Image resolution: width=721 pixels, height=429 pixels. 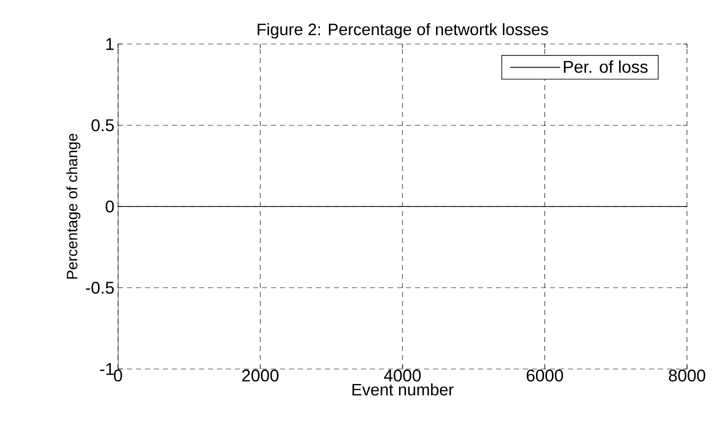 I want to click on chart-title: Figure 2: Percentage of networtk losses, so click(x=403, y=30).